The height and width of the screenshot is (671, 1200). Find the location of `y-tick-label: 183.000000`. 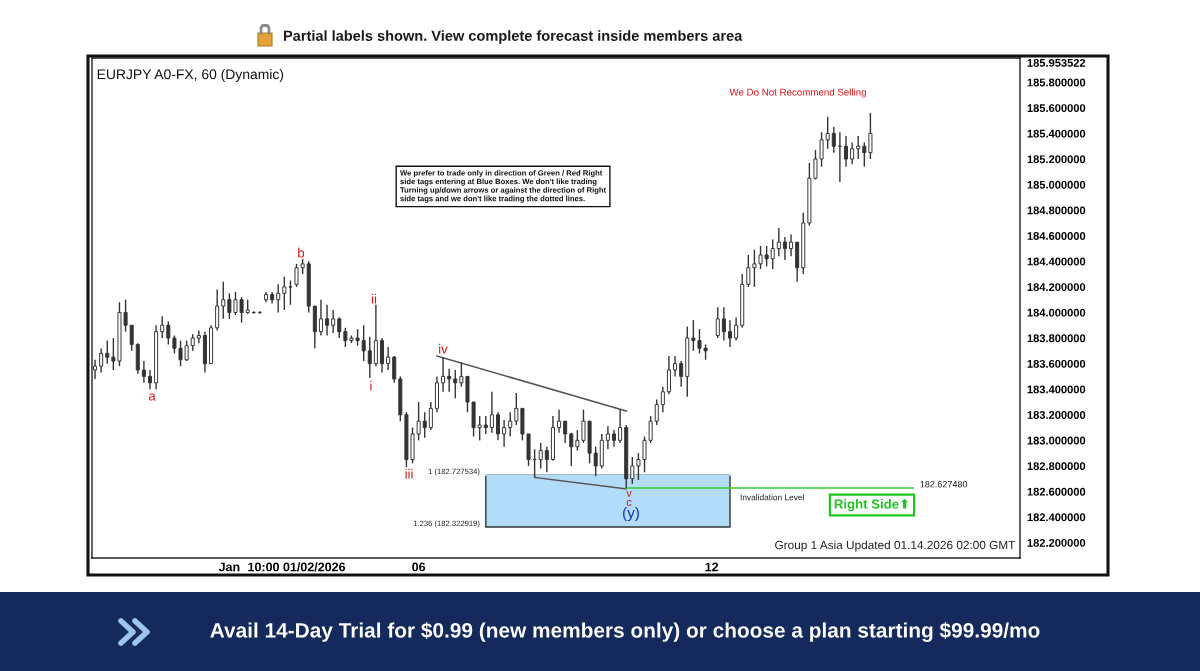

y-tick-label: 183.000000 is located at coordinates (1056, 440).